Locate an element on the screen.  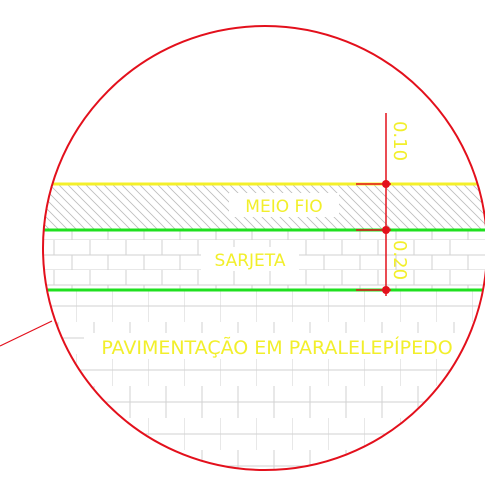
dimension-dot-bottom is located at coordinates (386, 290).